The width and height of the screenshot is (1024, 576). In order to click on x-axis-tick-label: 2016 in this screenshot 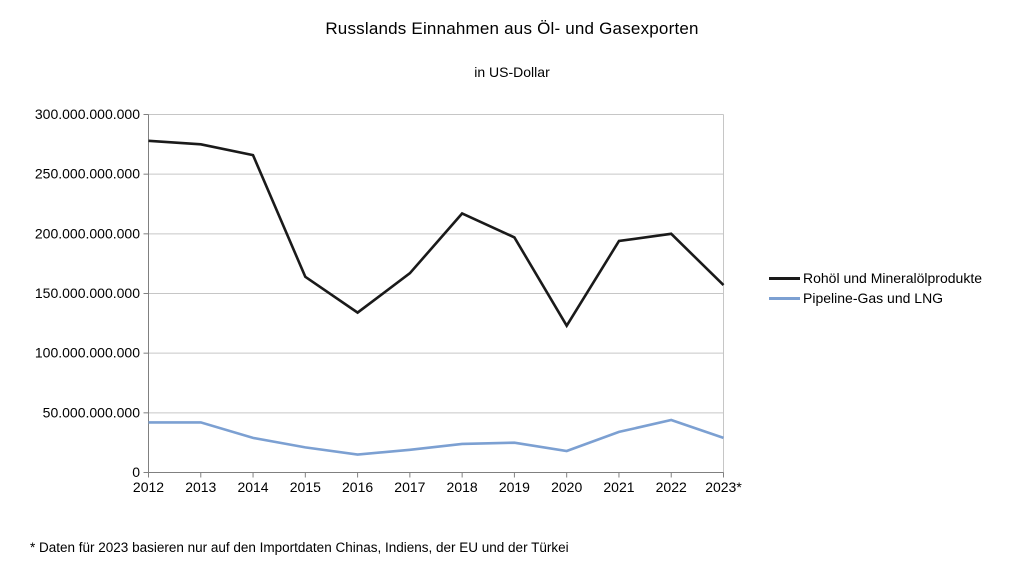, I will do `click(357, 487)`.